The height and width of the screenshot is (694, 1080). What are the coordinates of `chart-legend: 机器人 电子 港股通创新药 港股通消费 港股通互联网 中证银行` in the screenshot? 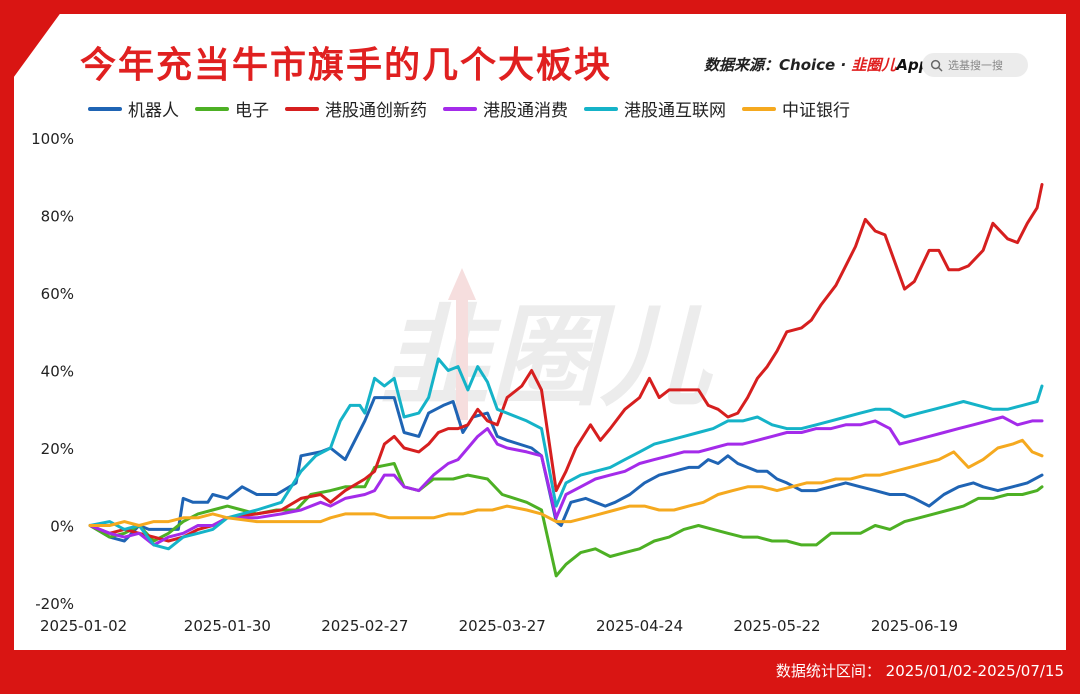 It's located at (477, 108).